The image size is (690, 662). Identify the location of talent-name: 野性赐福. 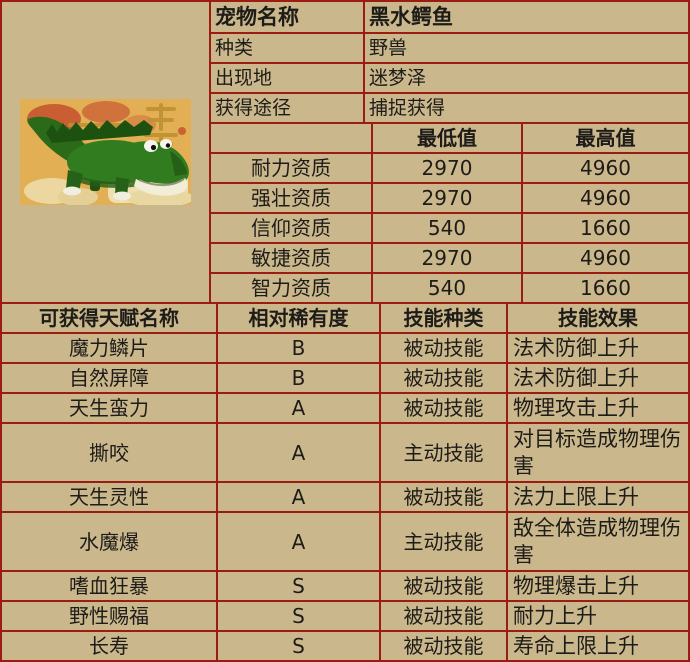
(109, 616).